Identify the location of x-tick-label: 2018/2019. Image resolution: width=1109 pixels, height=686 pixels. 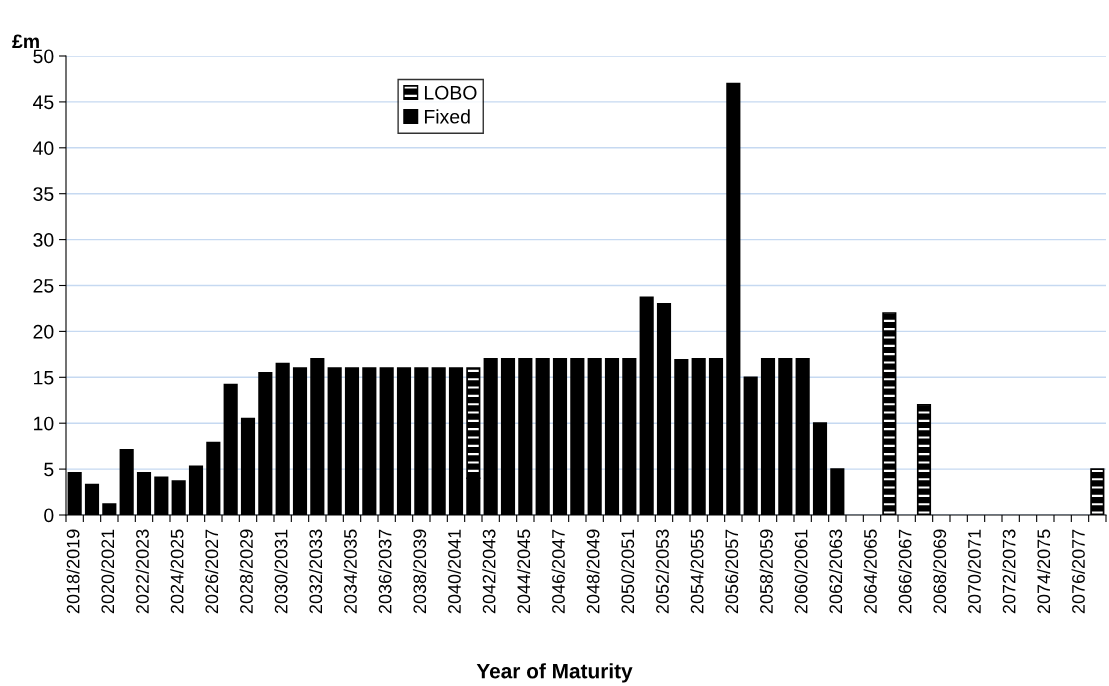
(73, 571).